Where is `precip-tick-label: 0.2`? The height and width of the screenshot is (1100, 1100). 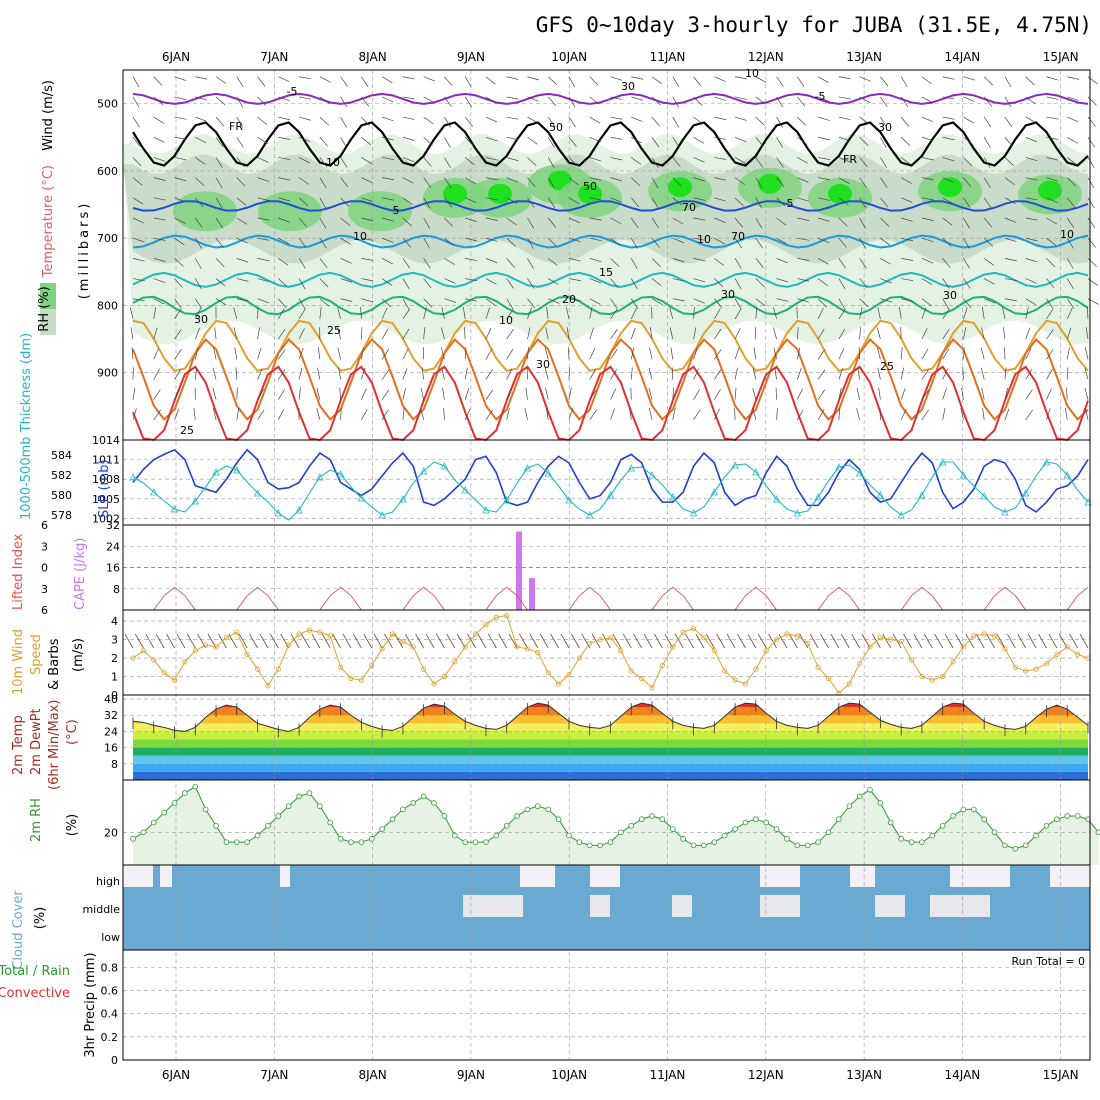 precip-tick-label: 0.2 is located at coordinates (110, 1037).